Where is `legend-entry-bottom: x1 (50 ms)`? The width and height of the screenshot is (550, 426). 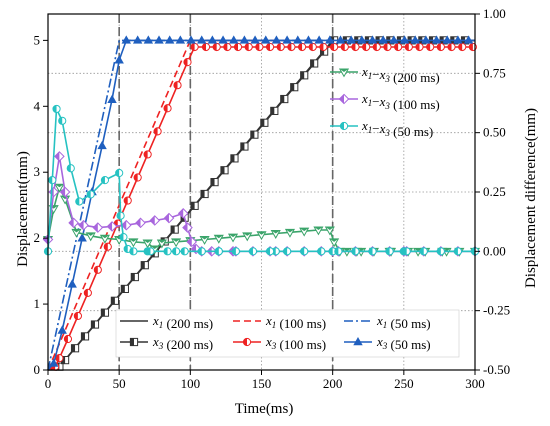
legend-entry-bottom: x1 (50 ms) is located at coordinates (387, 322).